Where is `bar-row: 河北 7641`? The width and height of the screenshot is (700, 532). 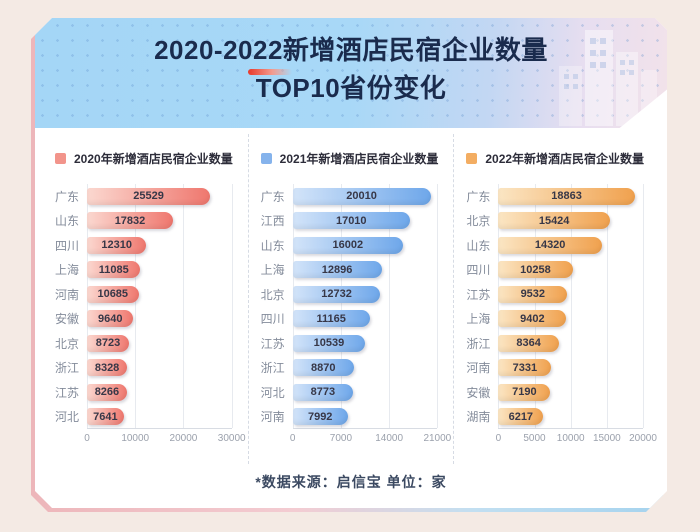
bar-row: 河北 7641 is located at coordinates (147, 417).